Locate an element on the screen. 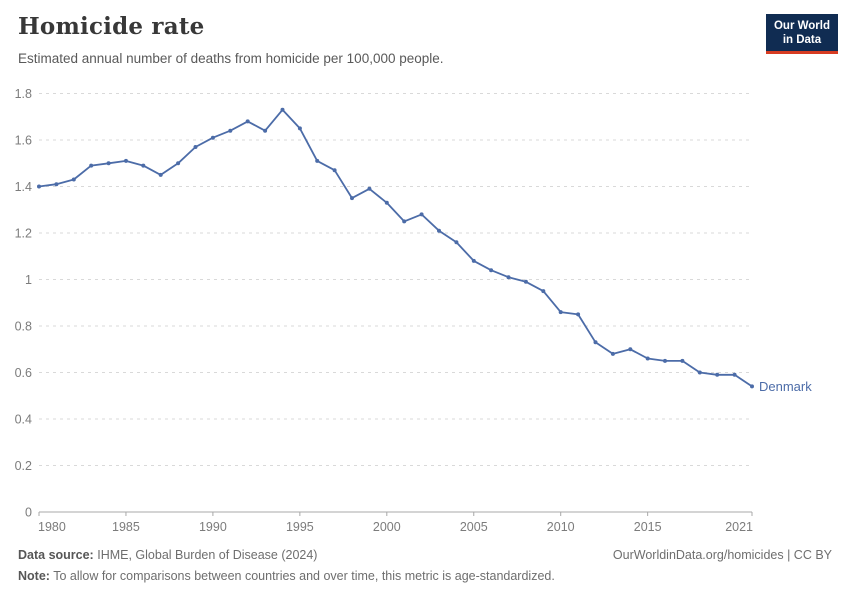 The height and width of the screenshot is (600, 850). x-tick-label: 1990 is located at coordinates (213, 527).